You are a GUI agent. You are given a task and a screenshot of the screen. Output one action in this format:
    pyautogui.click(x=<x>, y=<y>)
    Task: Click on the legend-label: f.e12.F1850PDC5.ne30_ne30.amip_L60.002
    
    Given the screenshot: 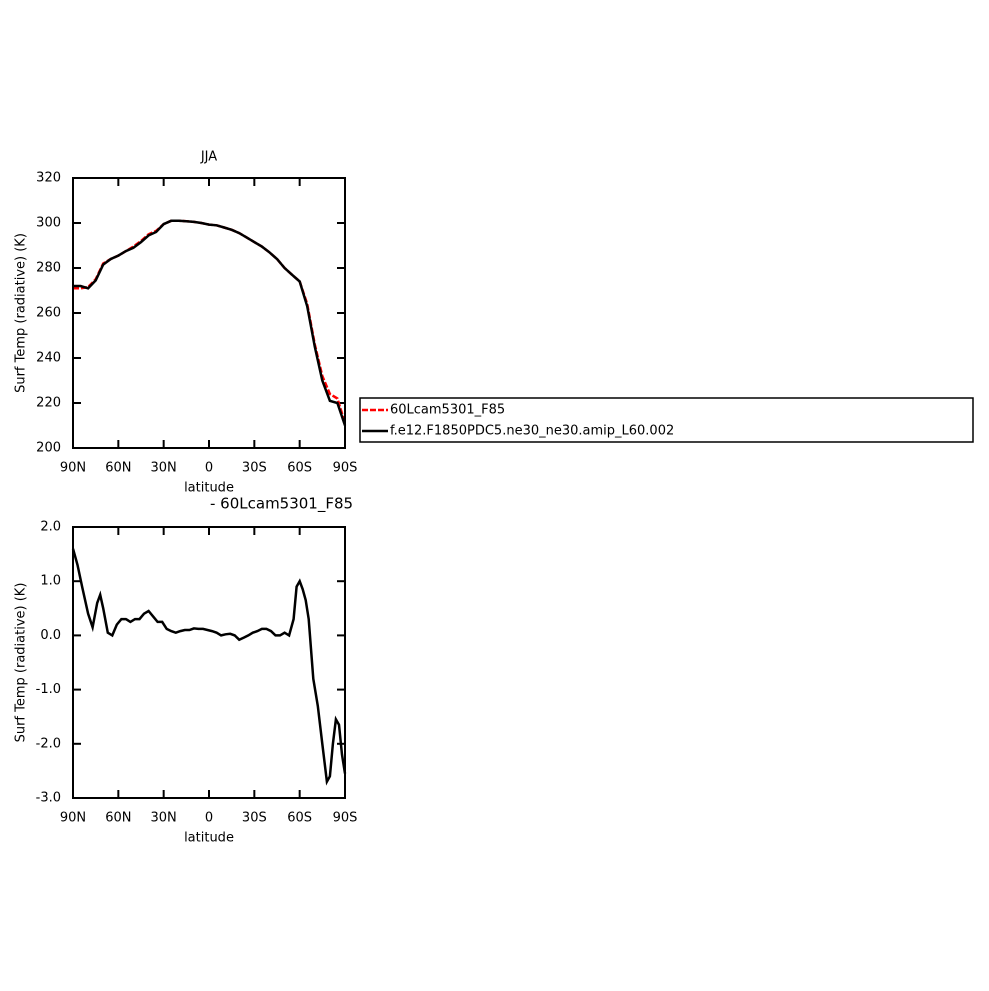 What is the action you would take?
    pyautogui.click(x=532, y=431)
    